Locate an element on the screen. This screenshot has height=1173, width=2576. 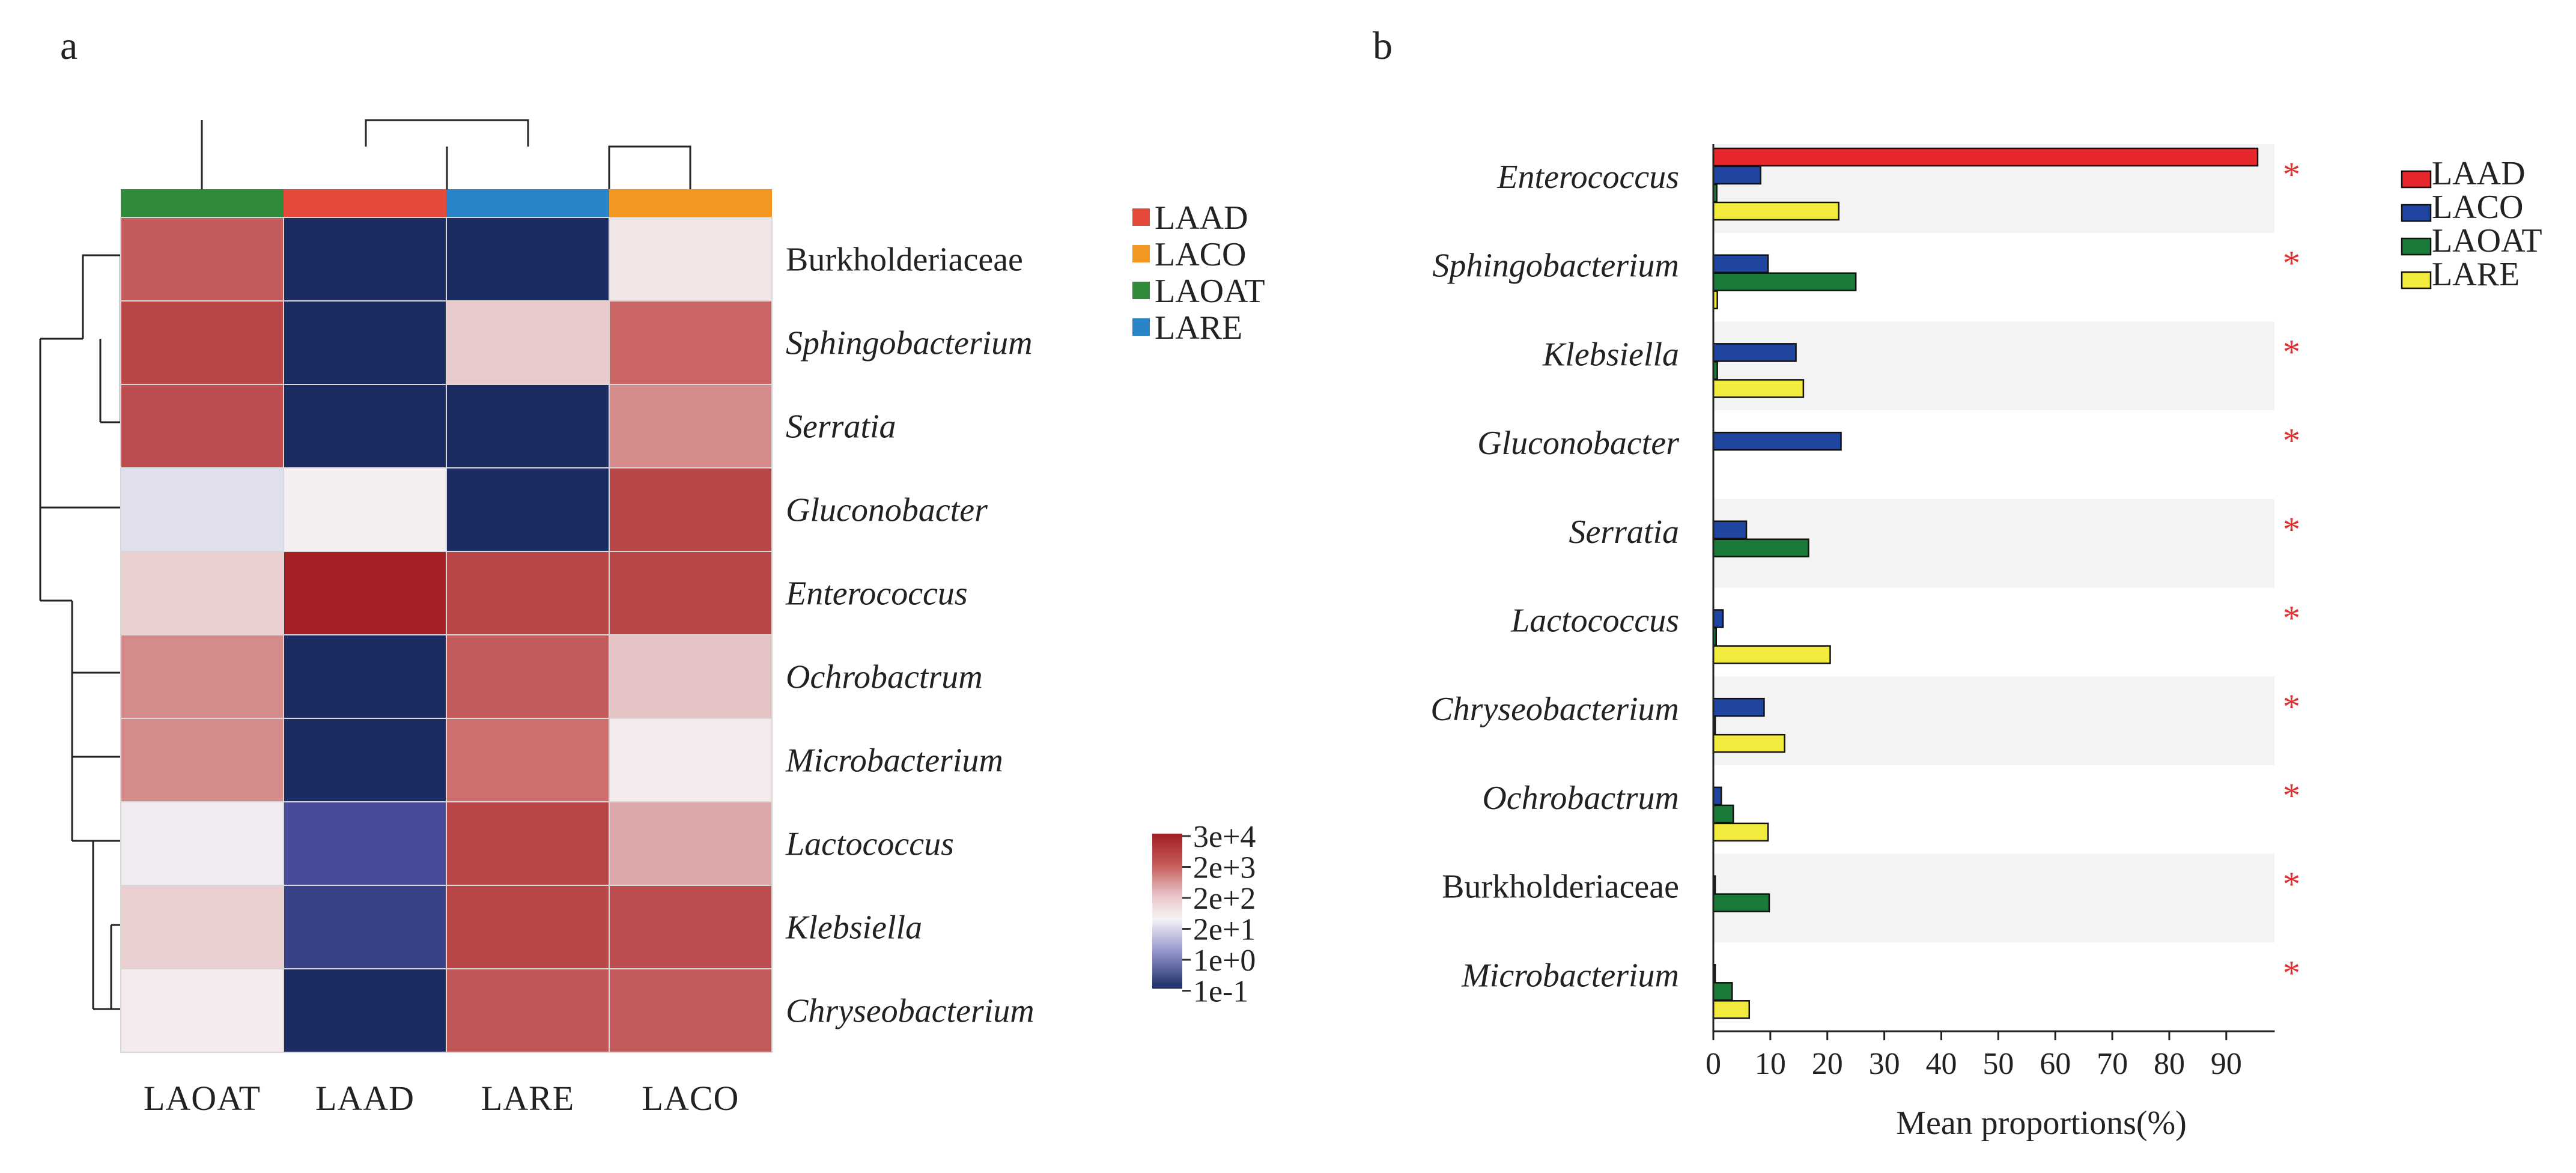
x-tick-label: 90 is located at coordinates (2226, 1064).